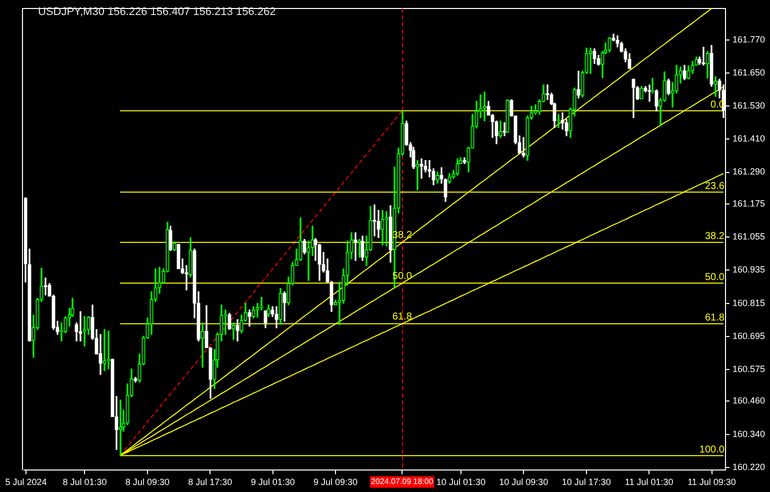 The height and width of the screenshot is (492, 770). Describe the element at coordinates (26, 482) in the screenshot. I see `x-tick-label: 5 Jul 2024` at that location.